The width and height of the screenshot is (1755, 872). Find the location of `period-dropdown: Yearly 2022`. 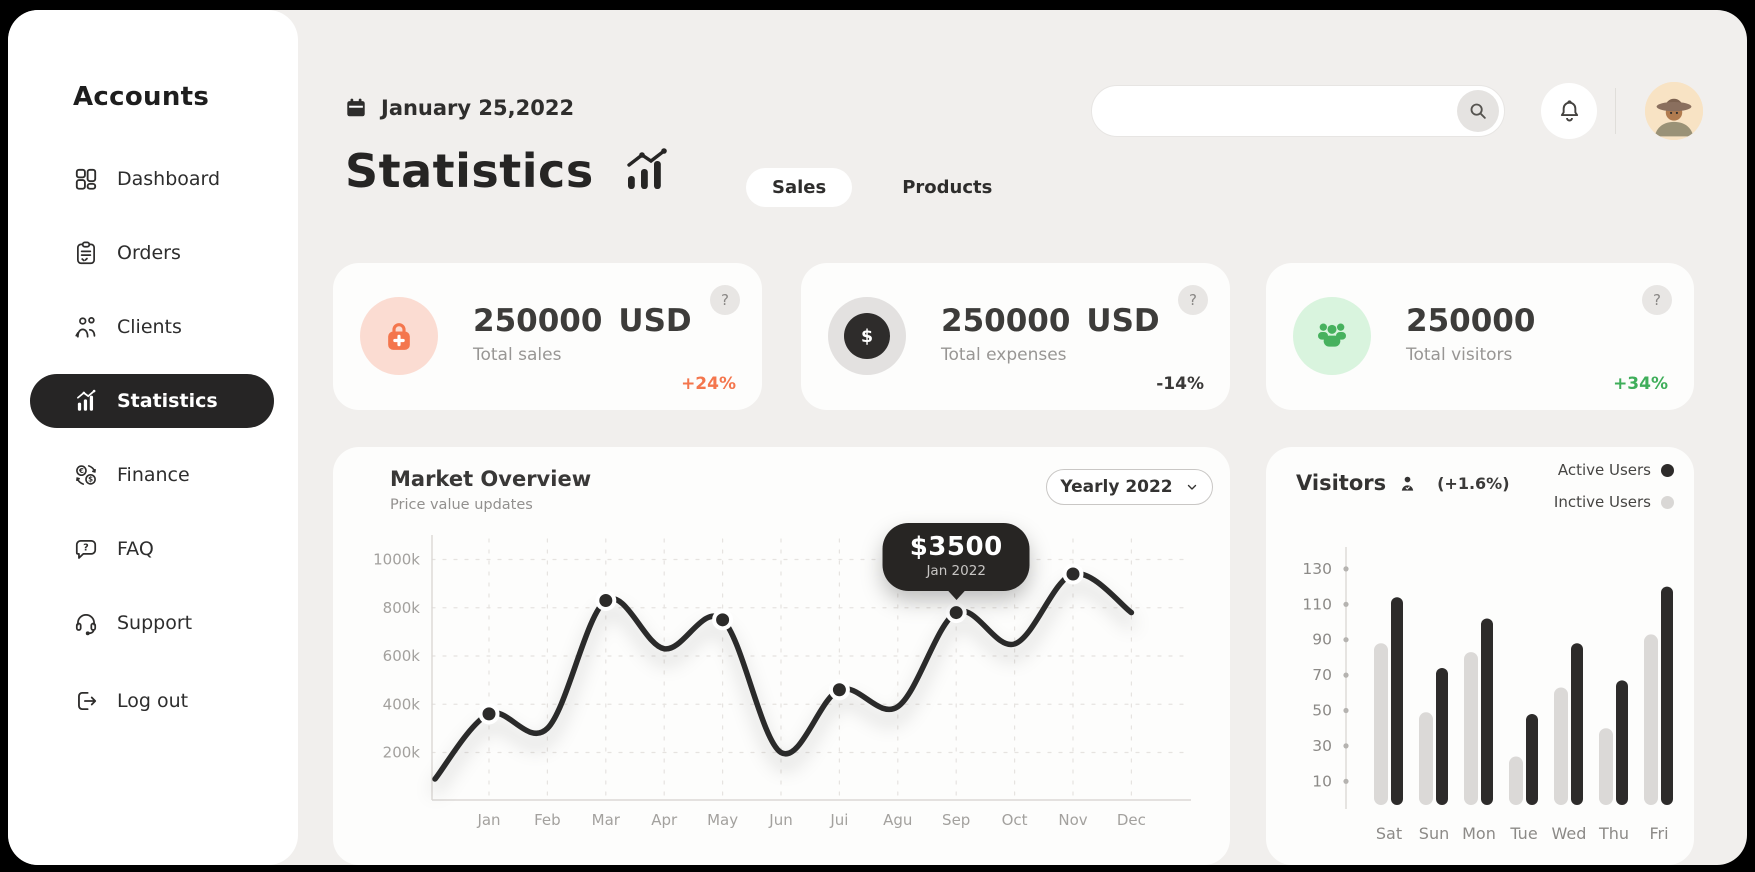

period-dropdown: Yearly 2022 is located at coordinates (1129, 487).